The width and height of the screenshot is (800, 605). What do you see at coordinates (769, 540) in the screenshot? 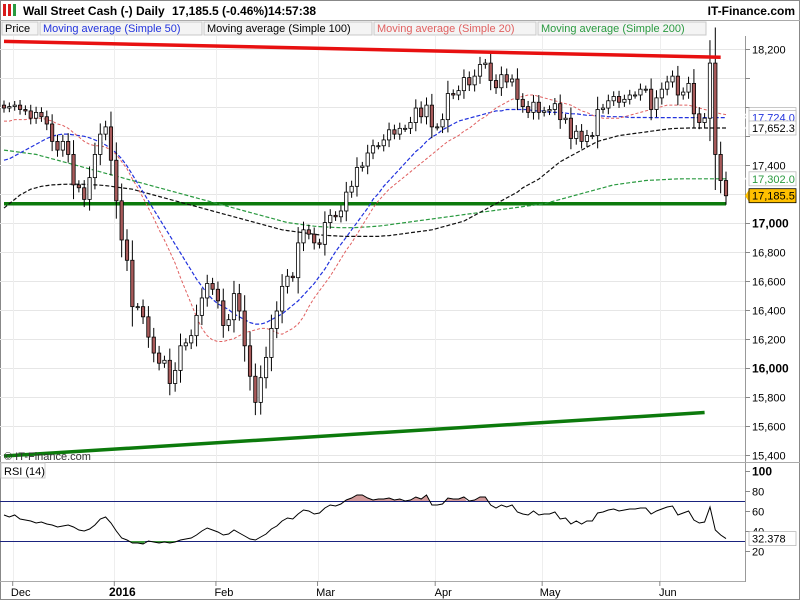
I see `rsi-value-label-text: 32.378` at bounding box center [769, 540].